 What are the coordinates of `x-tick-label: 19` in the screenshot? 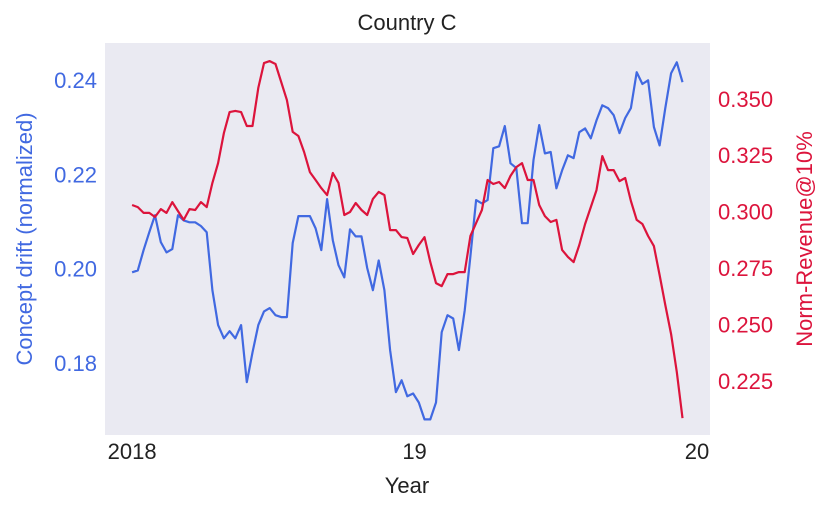 It's located at (414, 451).